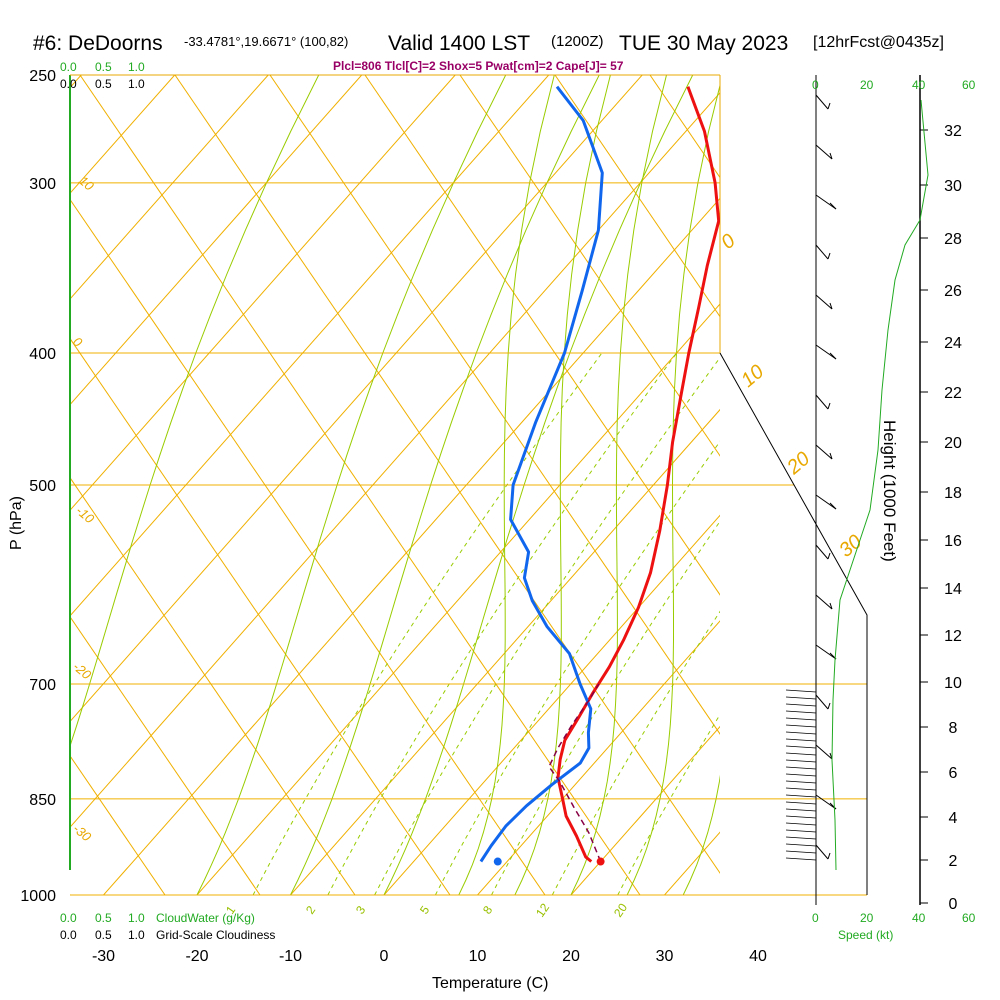 This screenshot has width=1000, height=1000. What do you see at coordinates (85, 515) in the screenshot?
I see `isotherm-label: -10` at bounding box center [85, 515].